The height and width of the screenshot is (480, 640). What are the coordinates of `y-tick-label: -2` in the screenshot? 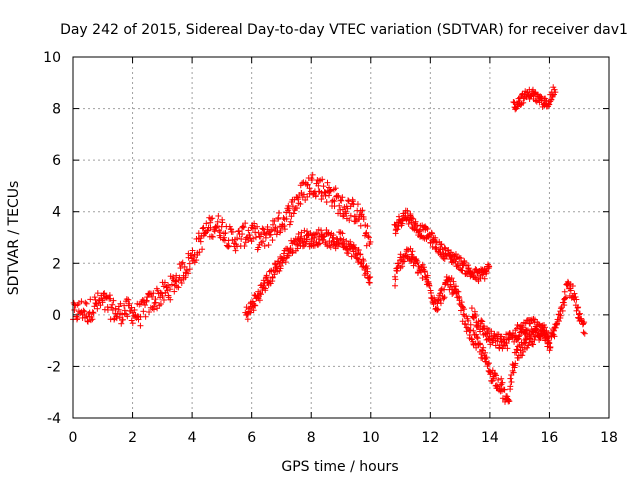 It's located at (54, 367).